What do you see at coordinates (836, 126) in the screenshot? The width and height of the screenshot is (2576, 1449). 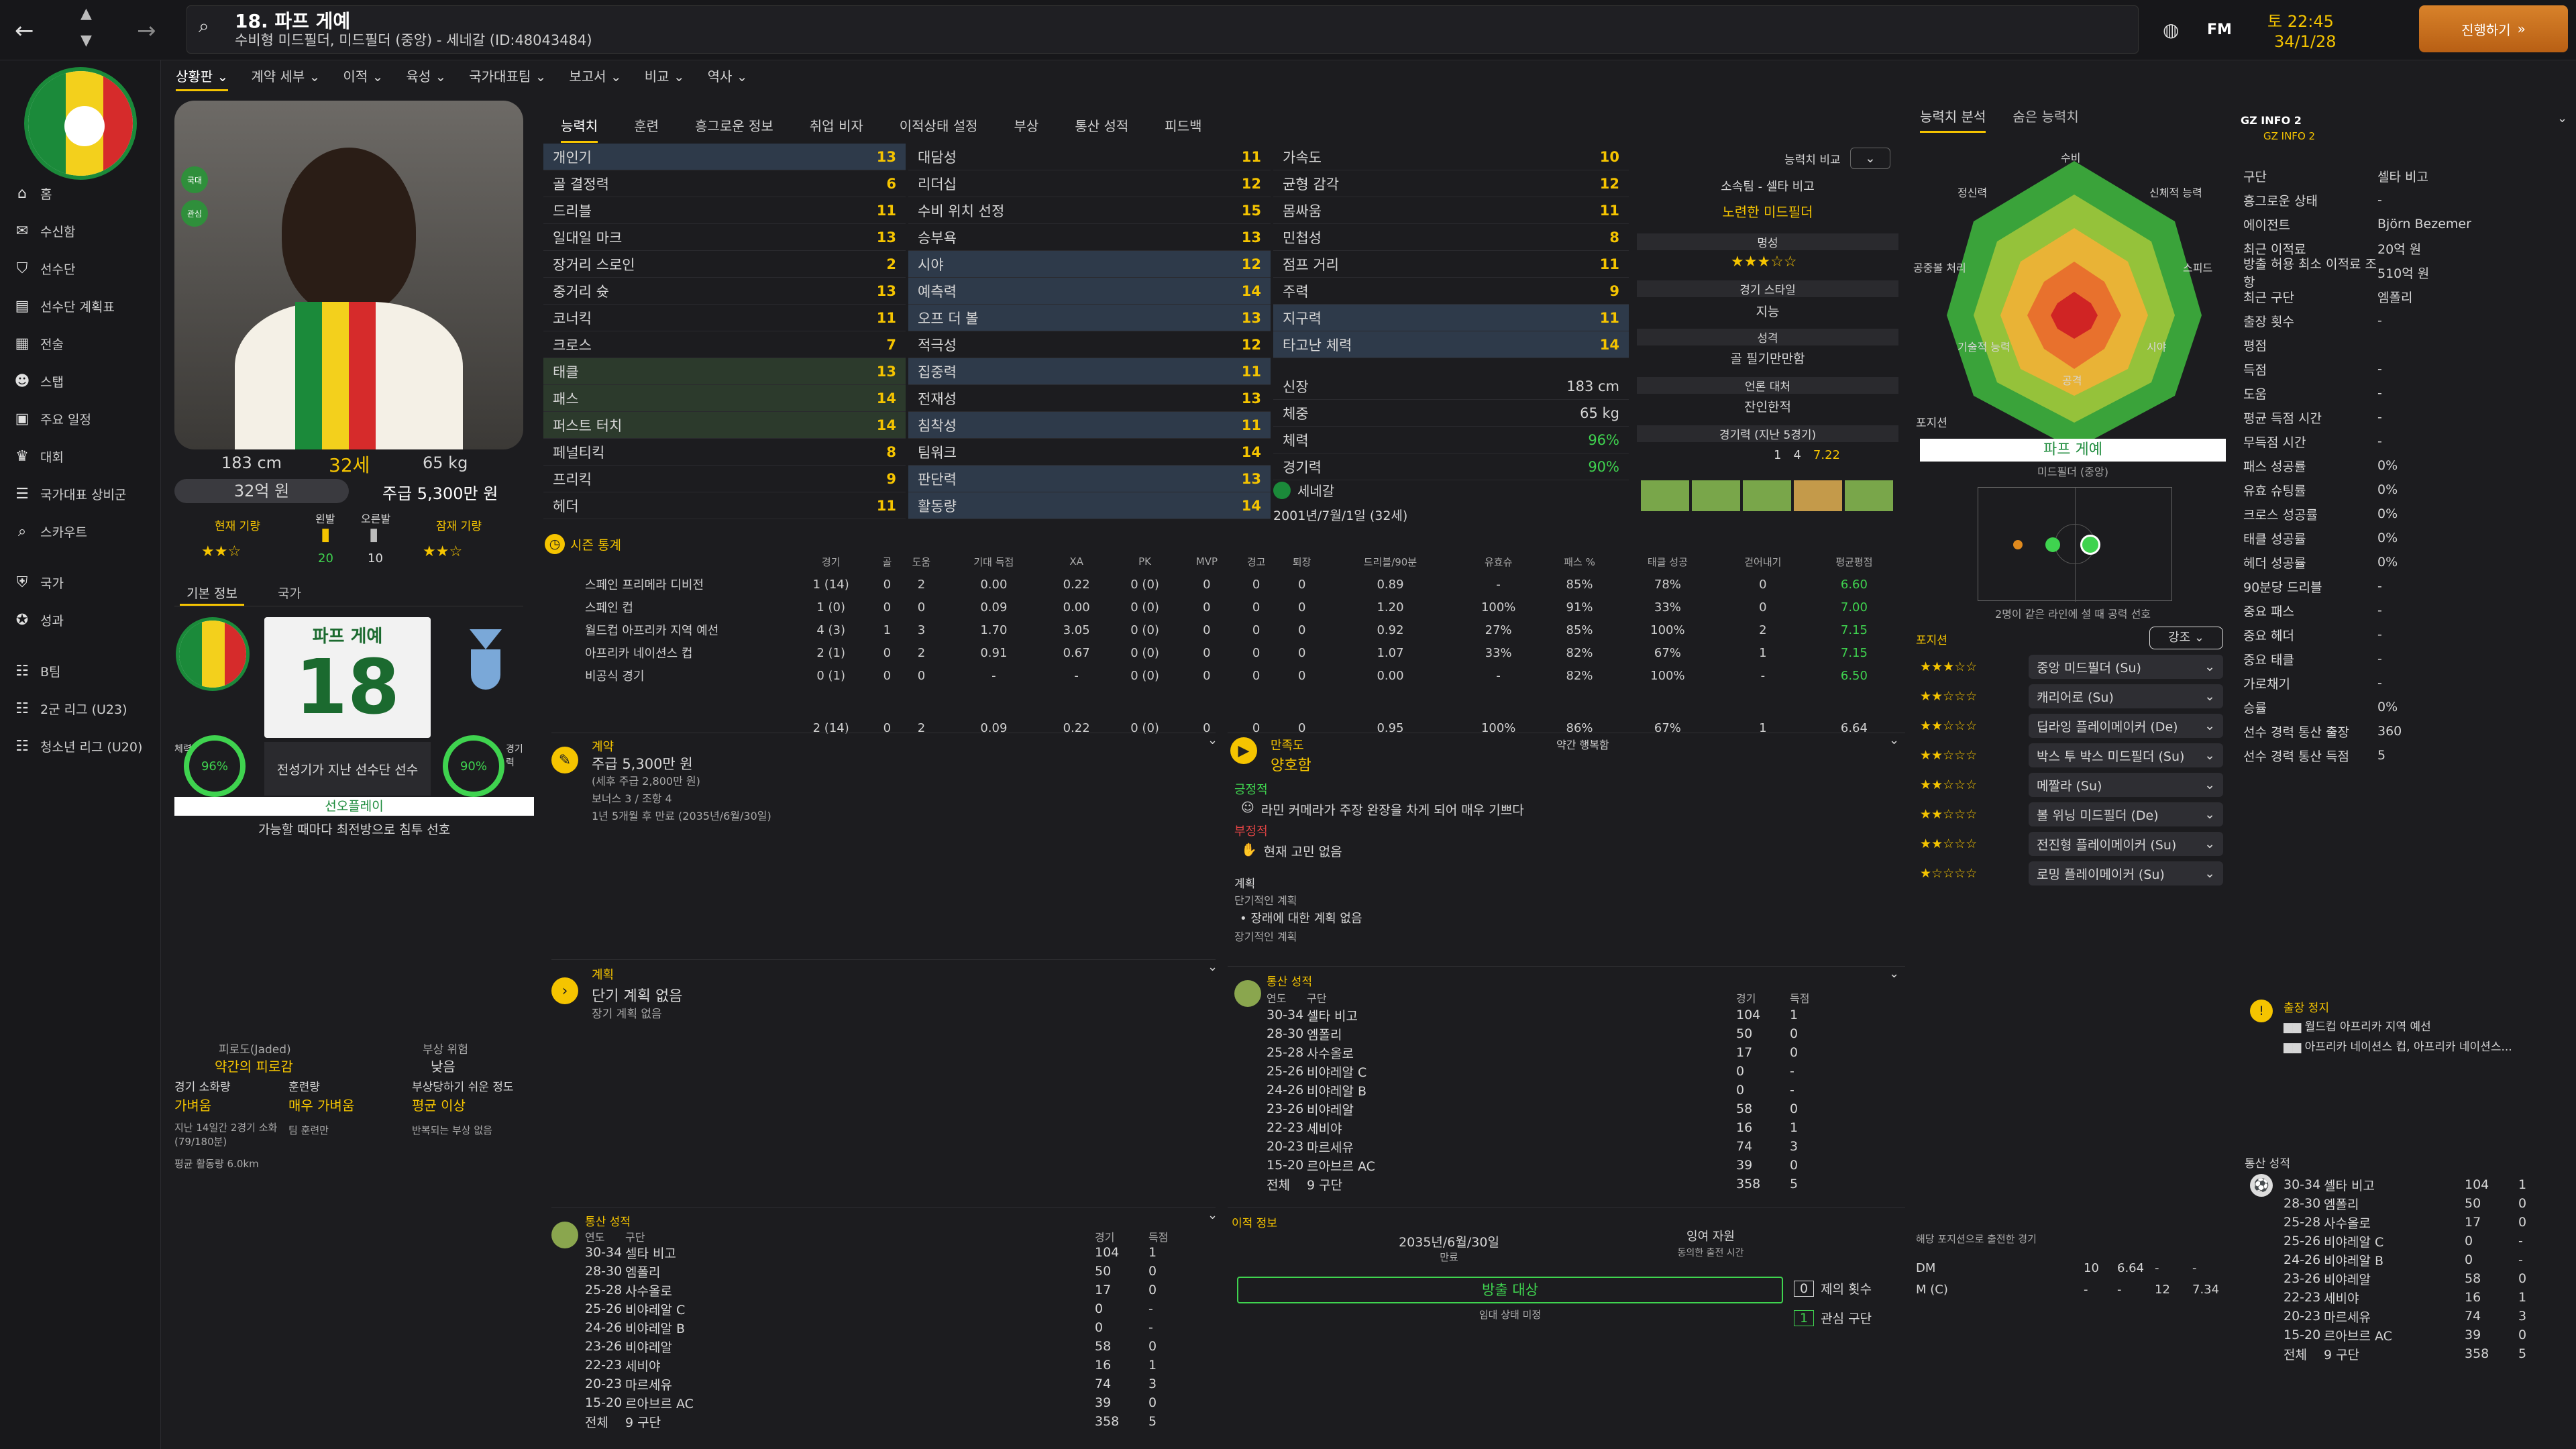 I see `attr-tab: 취업 비자` at bounding box center [836, 126].